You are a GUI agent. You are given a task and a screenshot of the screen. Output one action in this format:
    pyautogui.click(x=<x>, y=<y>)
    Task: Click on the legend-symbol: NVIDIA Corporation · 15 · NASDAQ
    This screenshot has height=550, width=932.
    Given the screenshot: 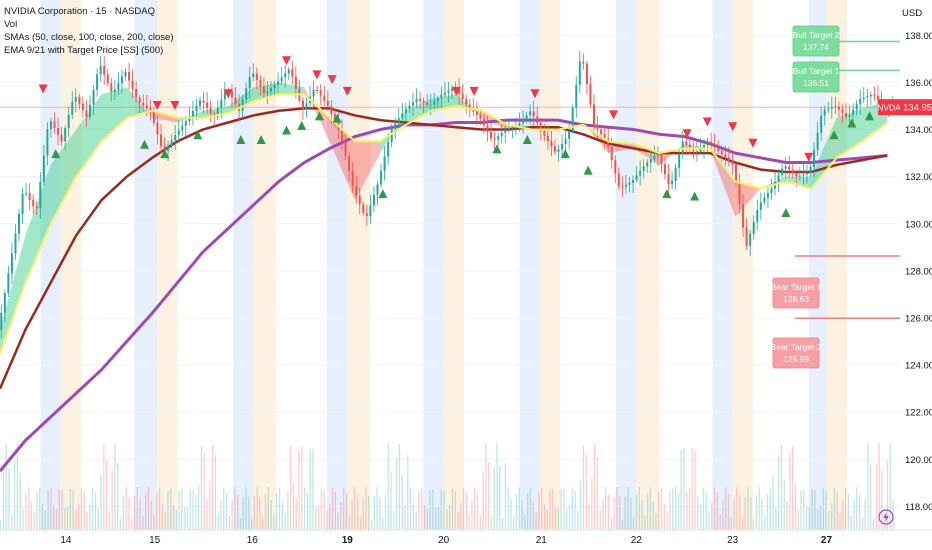 What is the action you would take?
    pyautogui.click(x=79, y=11)
    